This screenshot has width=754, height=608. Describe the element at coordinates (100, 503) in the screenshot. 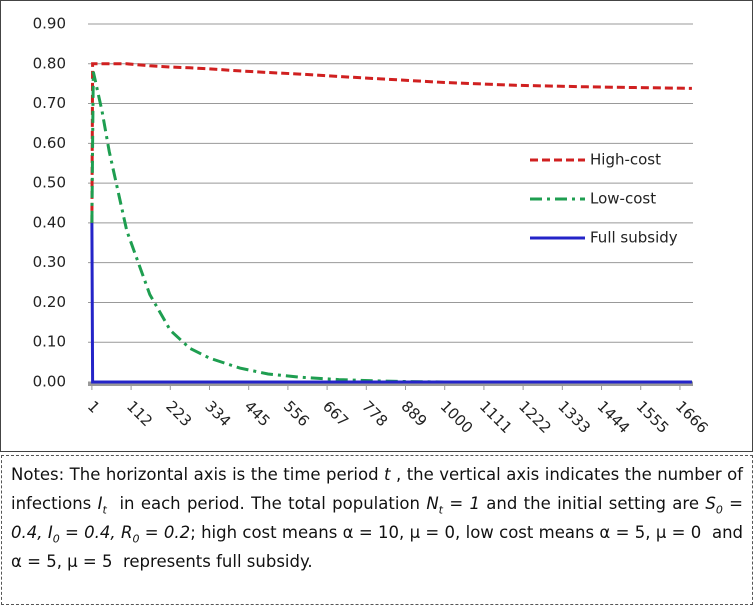

I see `notes-text: I` at that location.